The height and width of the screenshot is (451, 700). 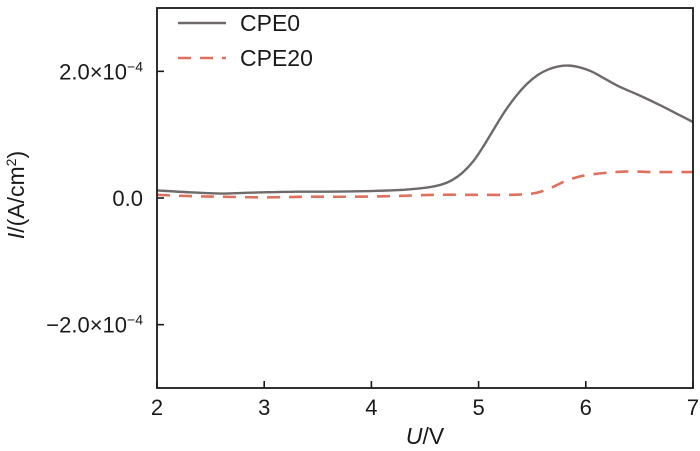 What do you see at coordinates (371, 407) in the screenshot?
I see `x-tick-label: 4` at bounding box center [371, 407].